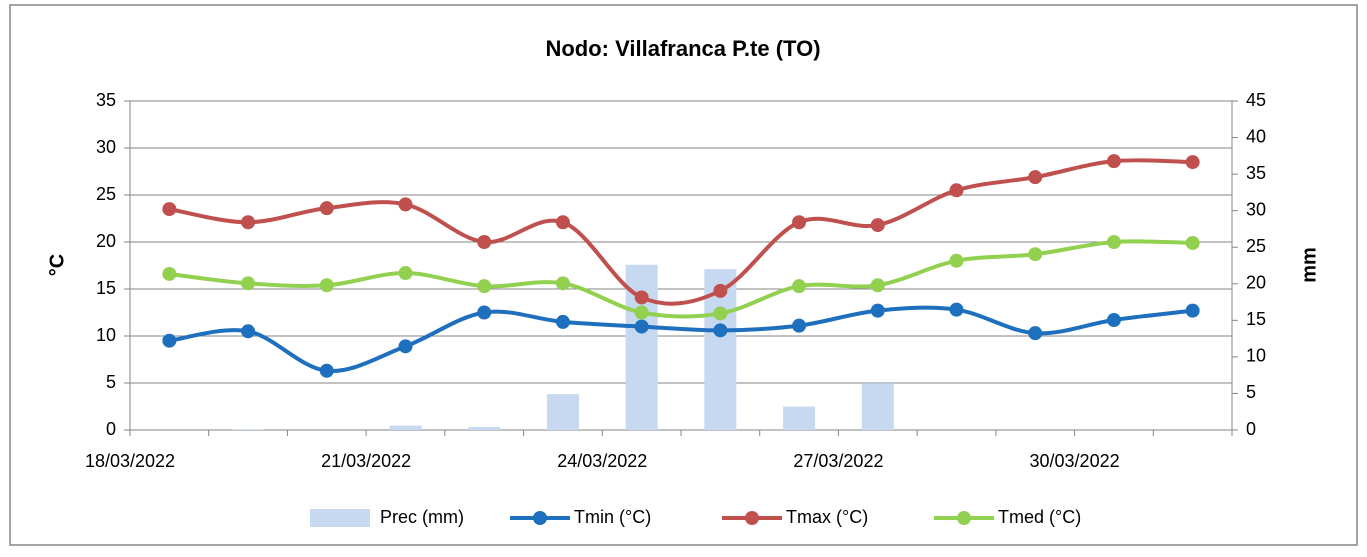 This screenshot has width=1367, height=557. Describe the element at coordinates (111, 382) in the screenshot. I see `y-tick-label: 5` at that location.